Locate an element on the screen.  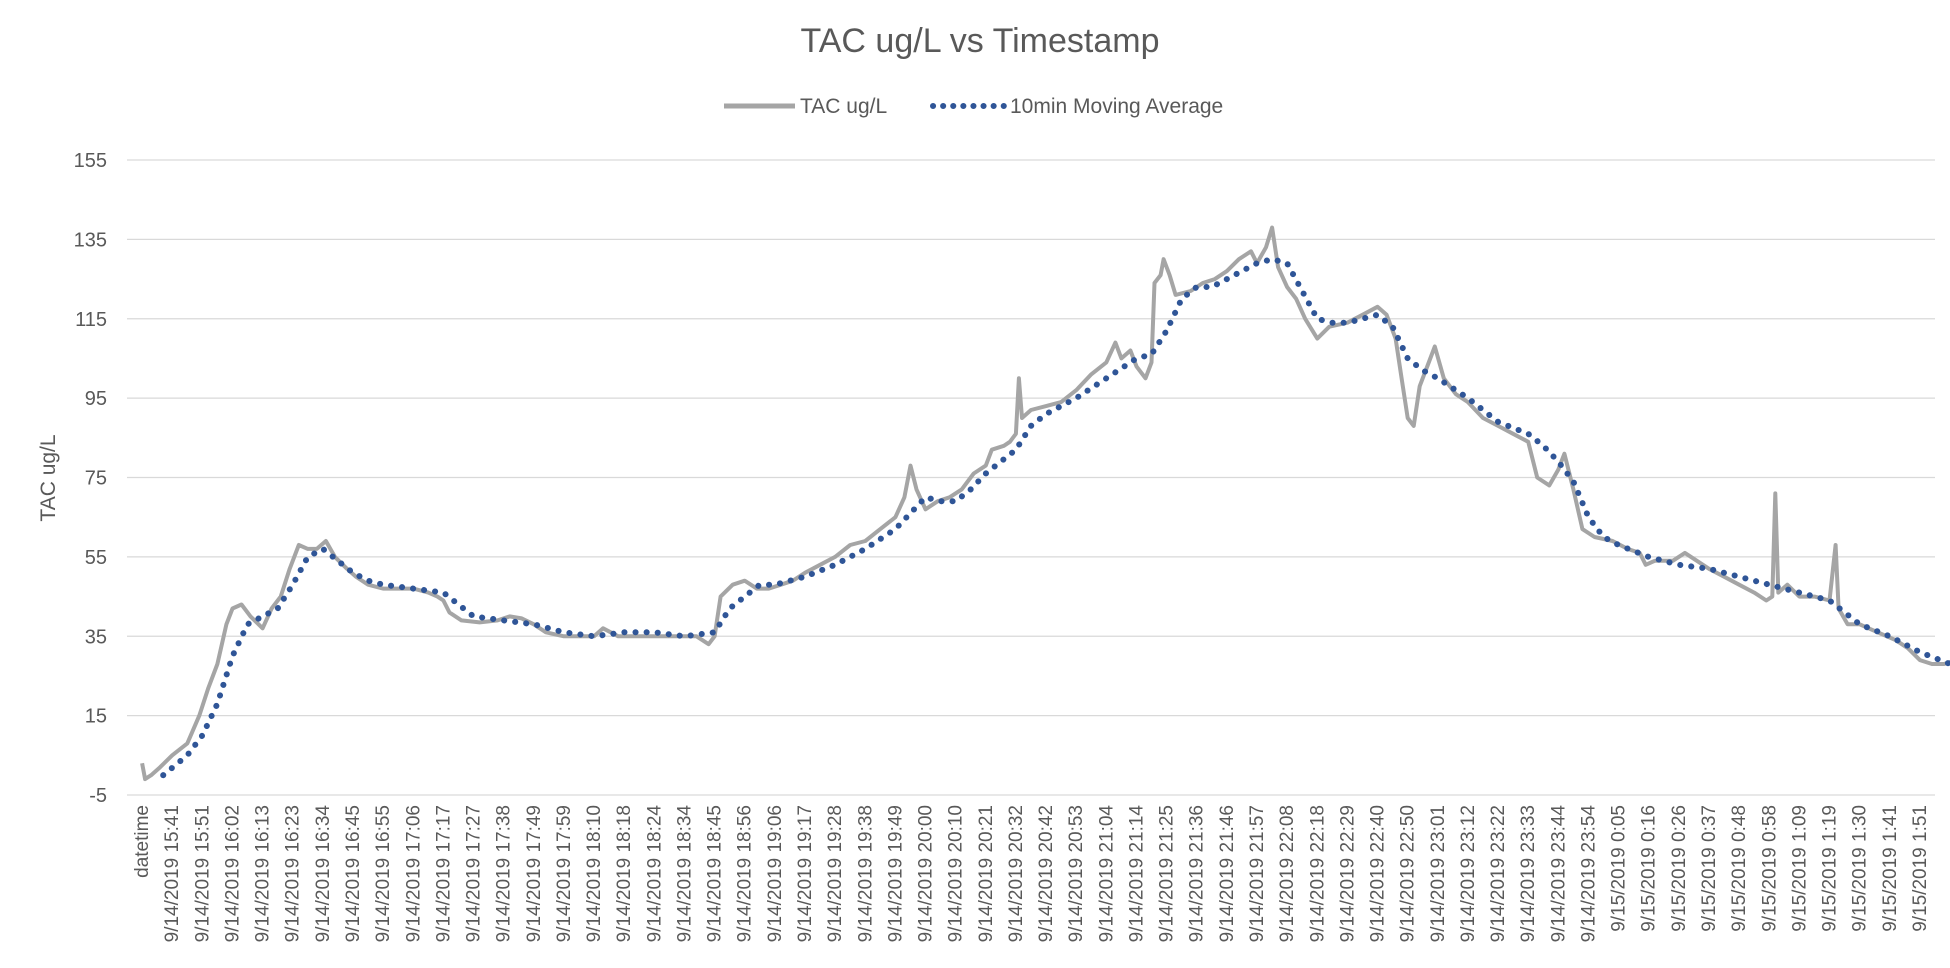
x-tick-label: 9/15/2019 0:05 is located at coordinates (1619, 868).